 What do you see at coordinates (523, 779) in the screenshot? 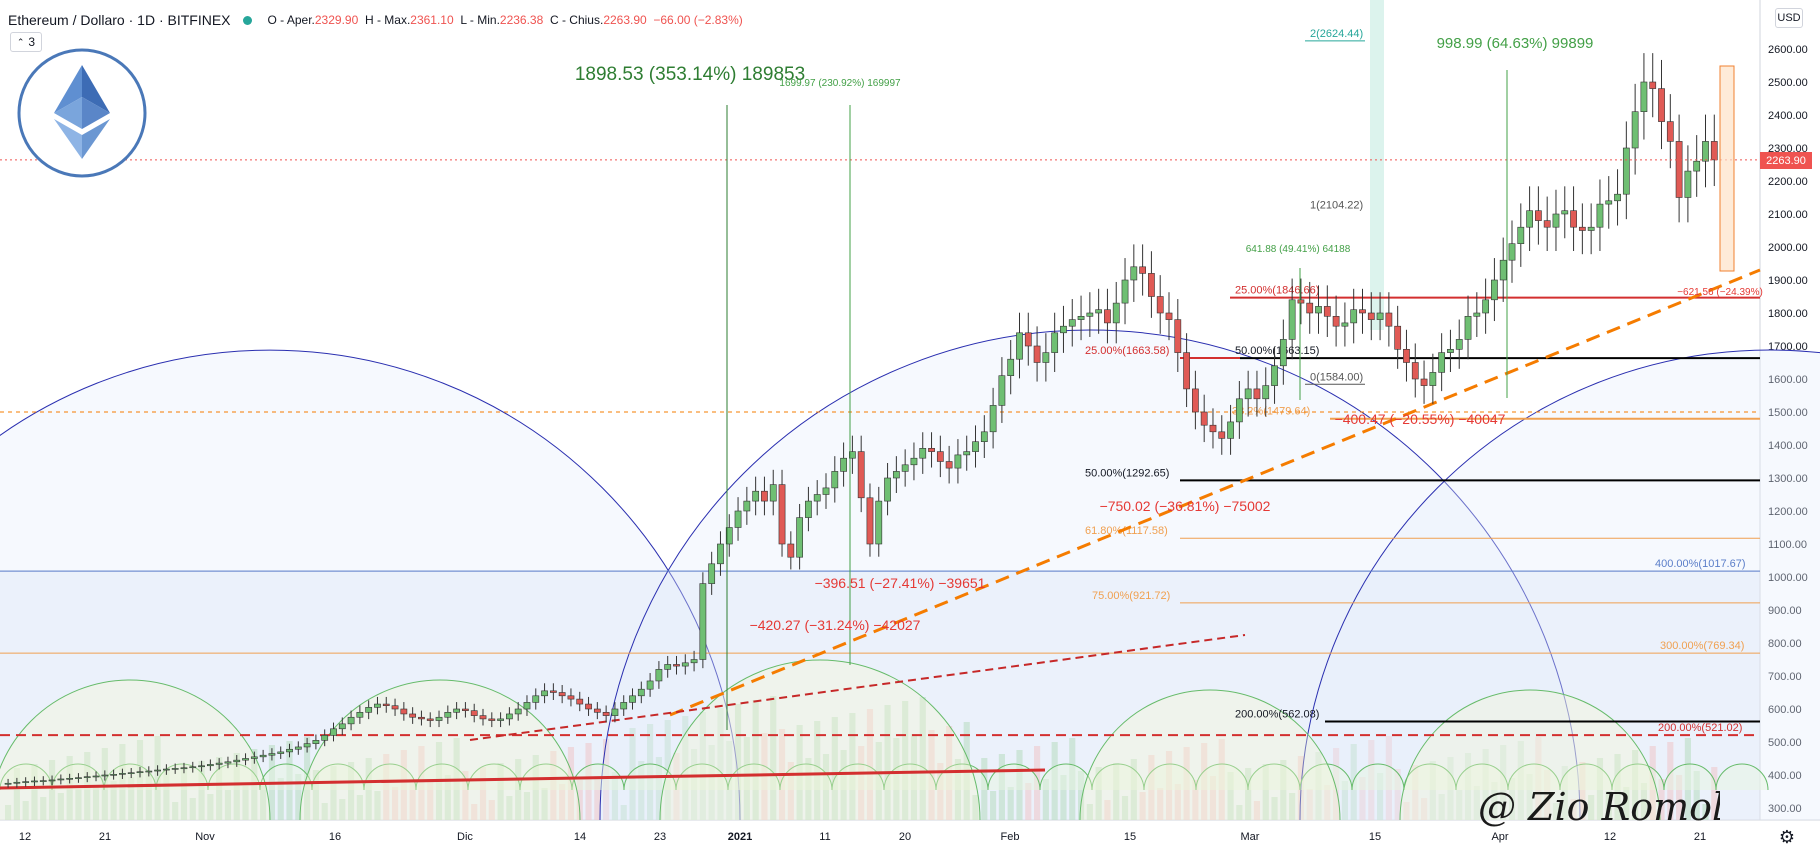
I see `support-trendline` at bounding box center [523, 779].